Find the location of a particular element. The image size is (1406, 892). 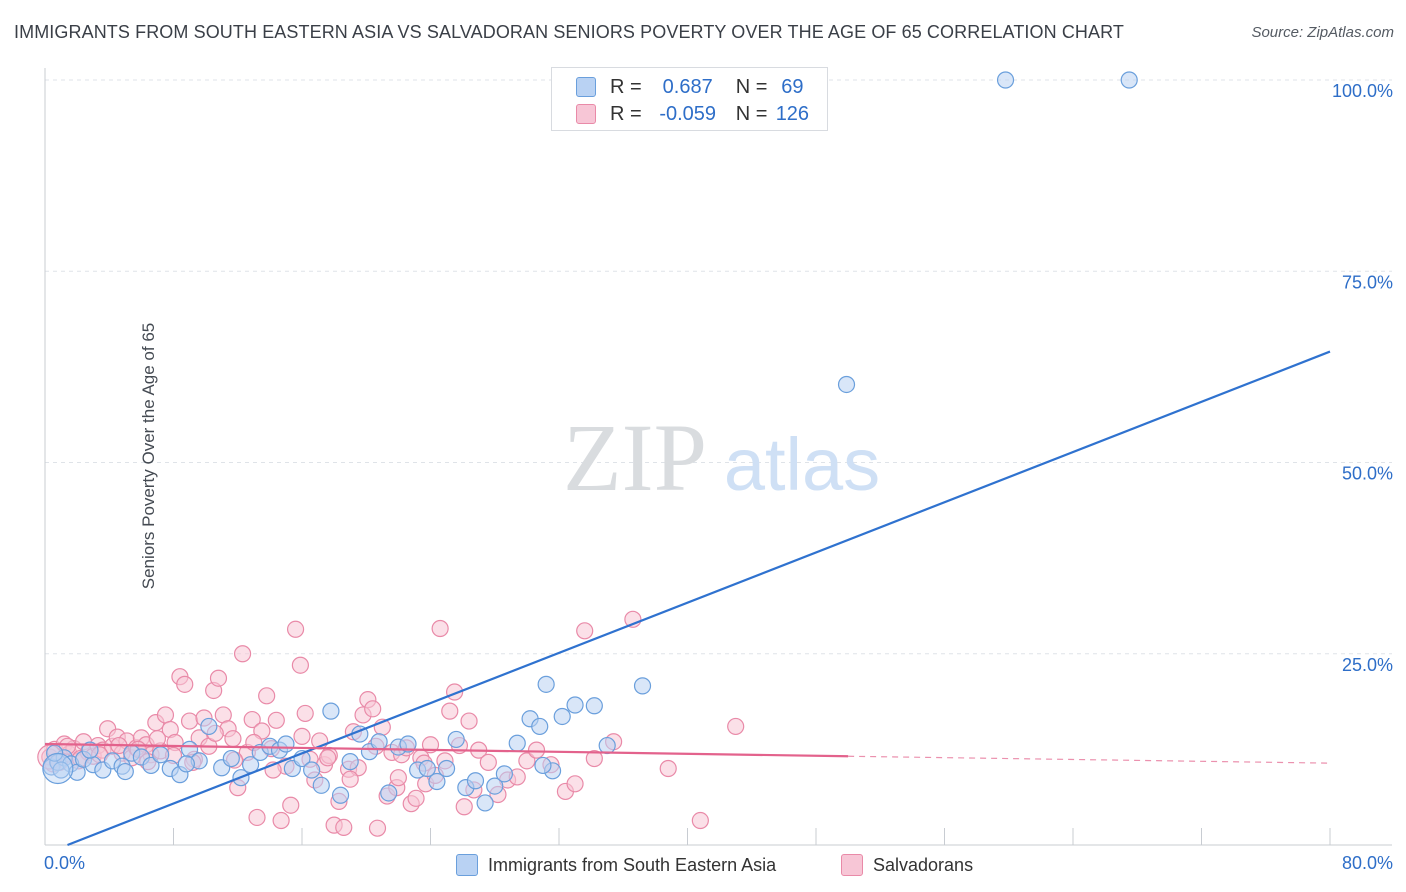

legend-row-immigrants: R = 0.687 N = 69 is located at coordinates (696, 87).